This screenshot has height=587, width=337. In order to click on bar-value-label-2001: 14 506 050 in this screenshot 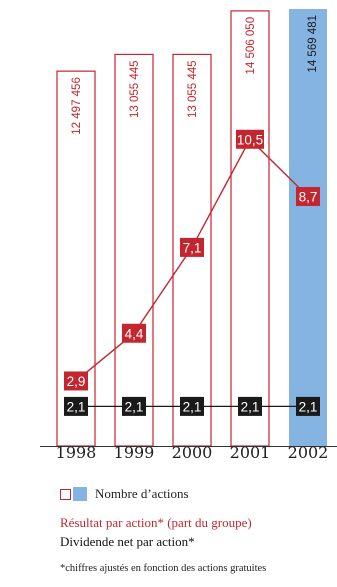, I will do `click(251, 46)`.